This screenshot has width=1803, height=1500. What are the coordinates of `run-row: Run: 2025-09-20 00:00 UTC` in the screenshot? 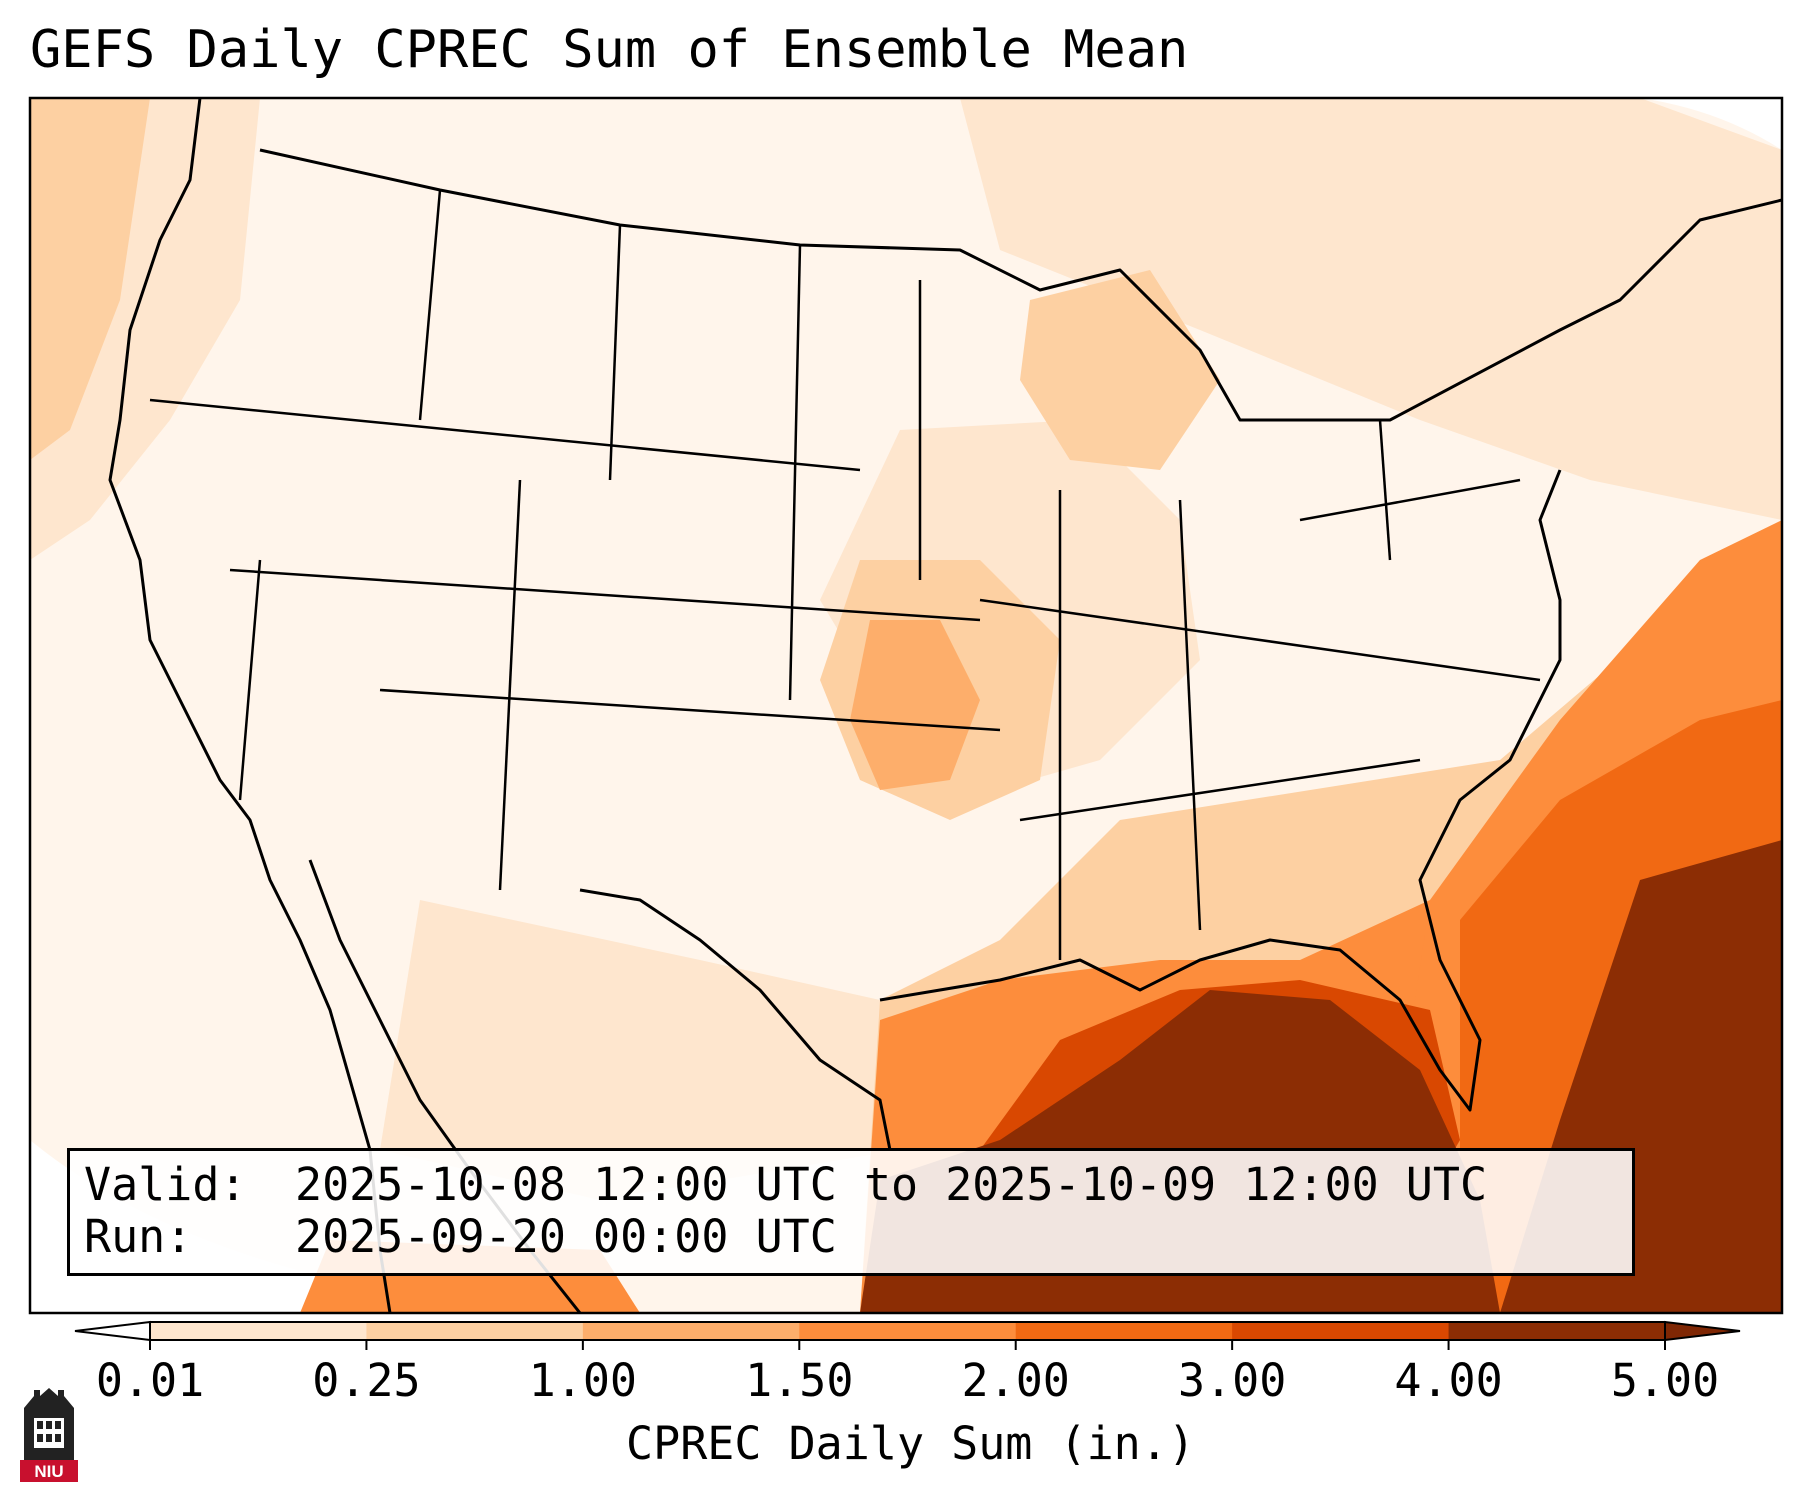 It's located at (851, 1237).